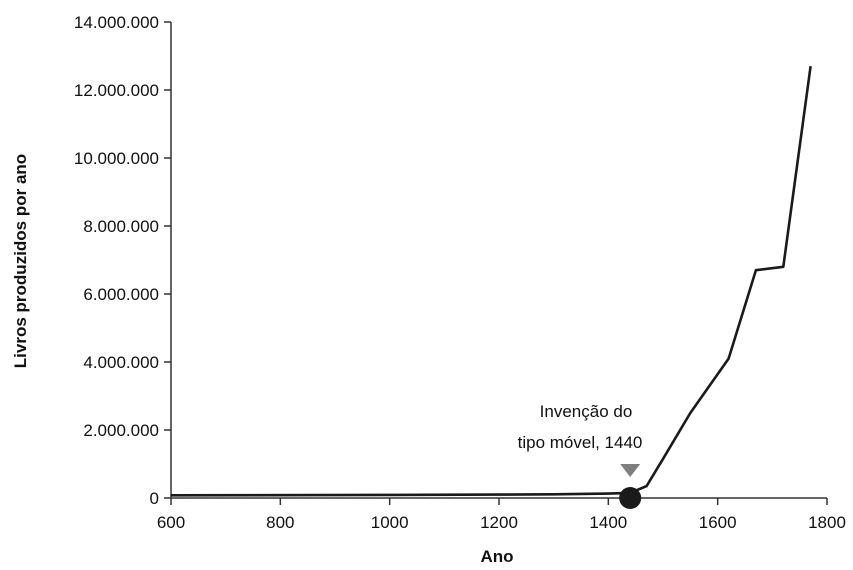 The height and width of the screenshot is (570, 853). What do you see at coordinates (121, 294) in the screenshot?
I see `y-tick-label: 6.000.000` at bounding box center [121, 294].